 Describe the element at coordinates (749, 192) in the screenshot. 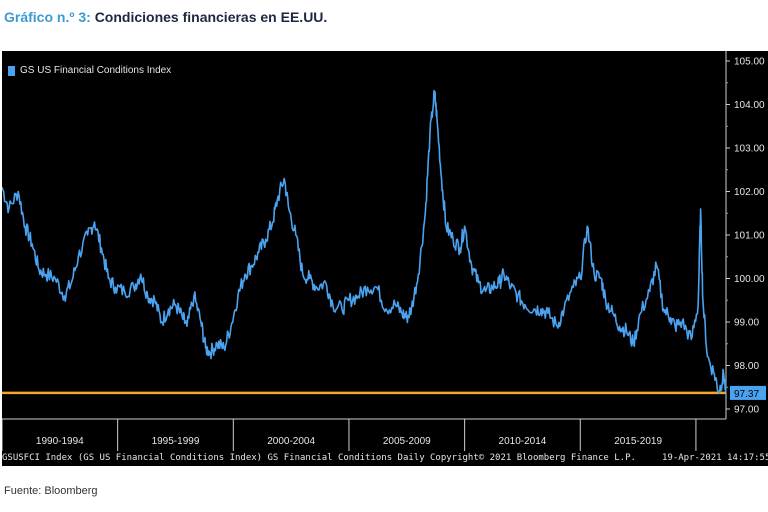

I see `y-tick-label: 102.00` at that location.